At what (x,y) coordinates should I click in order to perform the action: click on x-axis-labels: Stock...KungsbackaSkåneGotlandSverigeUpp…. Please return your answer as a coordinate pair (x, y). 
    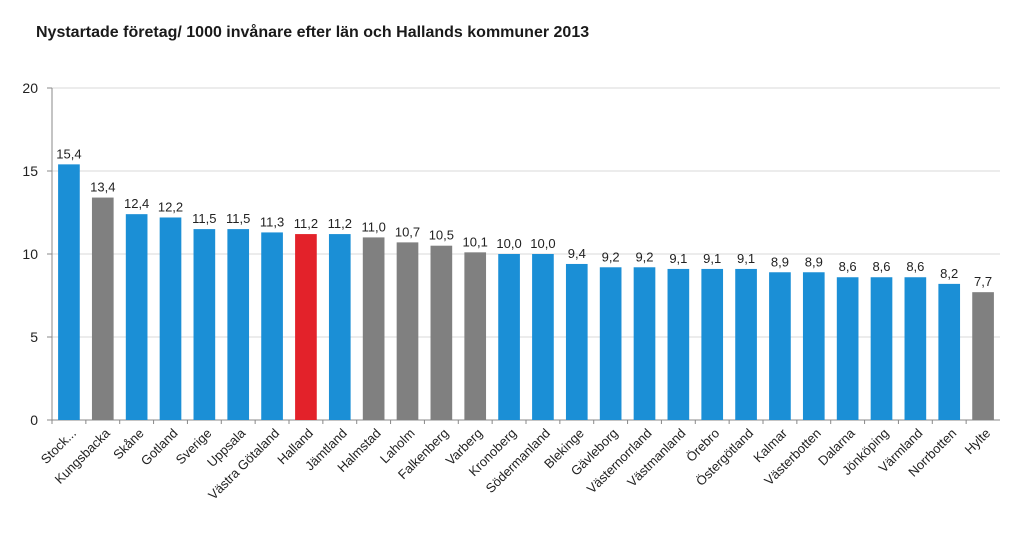
    Looking at the image, I should click on (515, 461).